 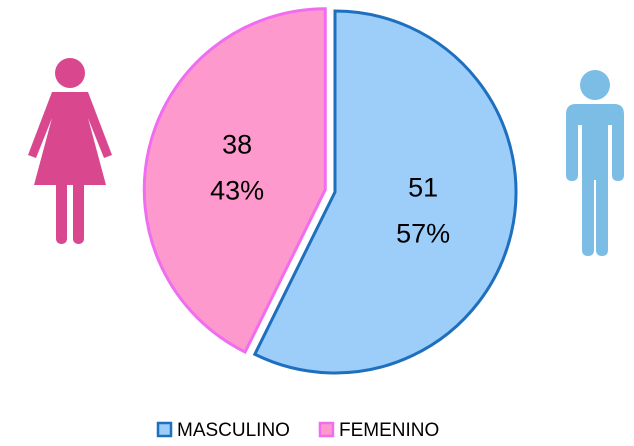 I want to click on female-icon, so click(x=70, y=151).